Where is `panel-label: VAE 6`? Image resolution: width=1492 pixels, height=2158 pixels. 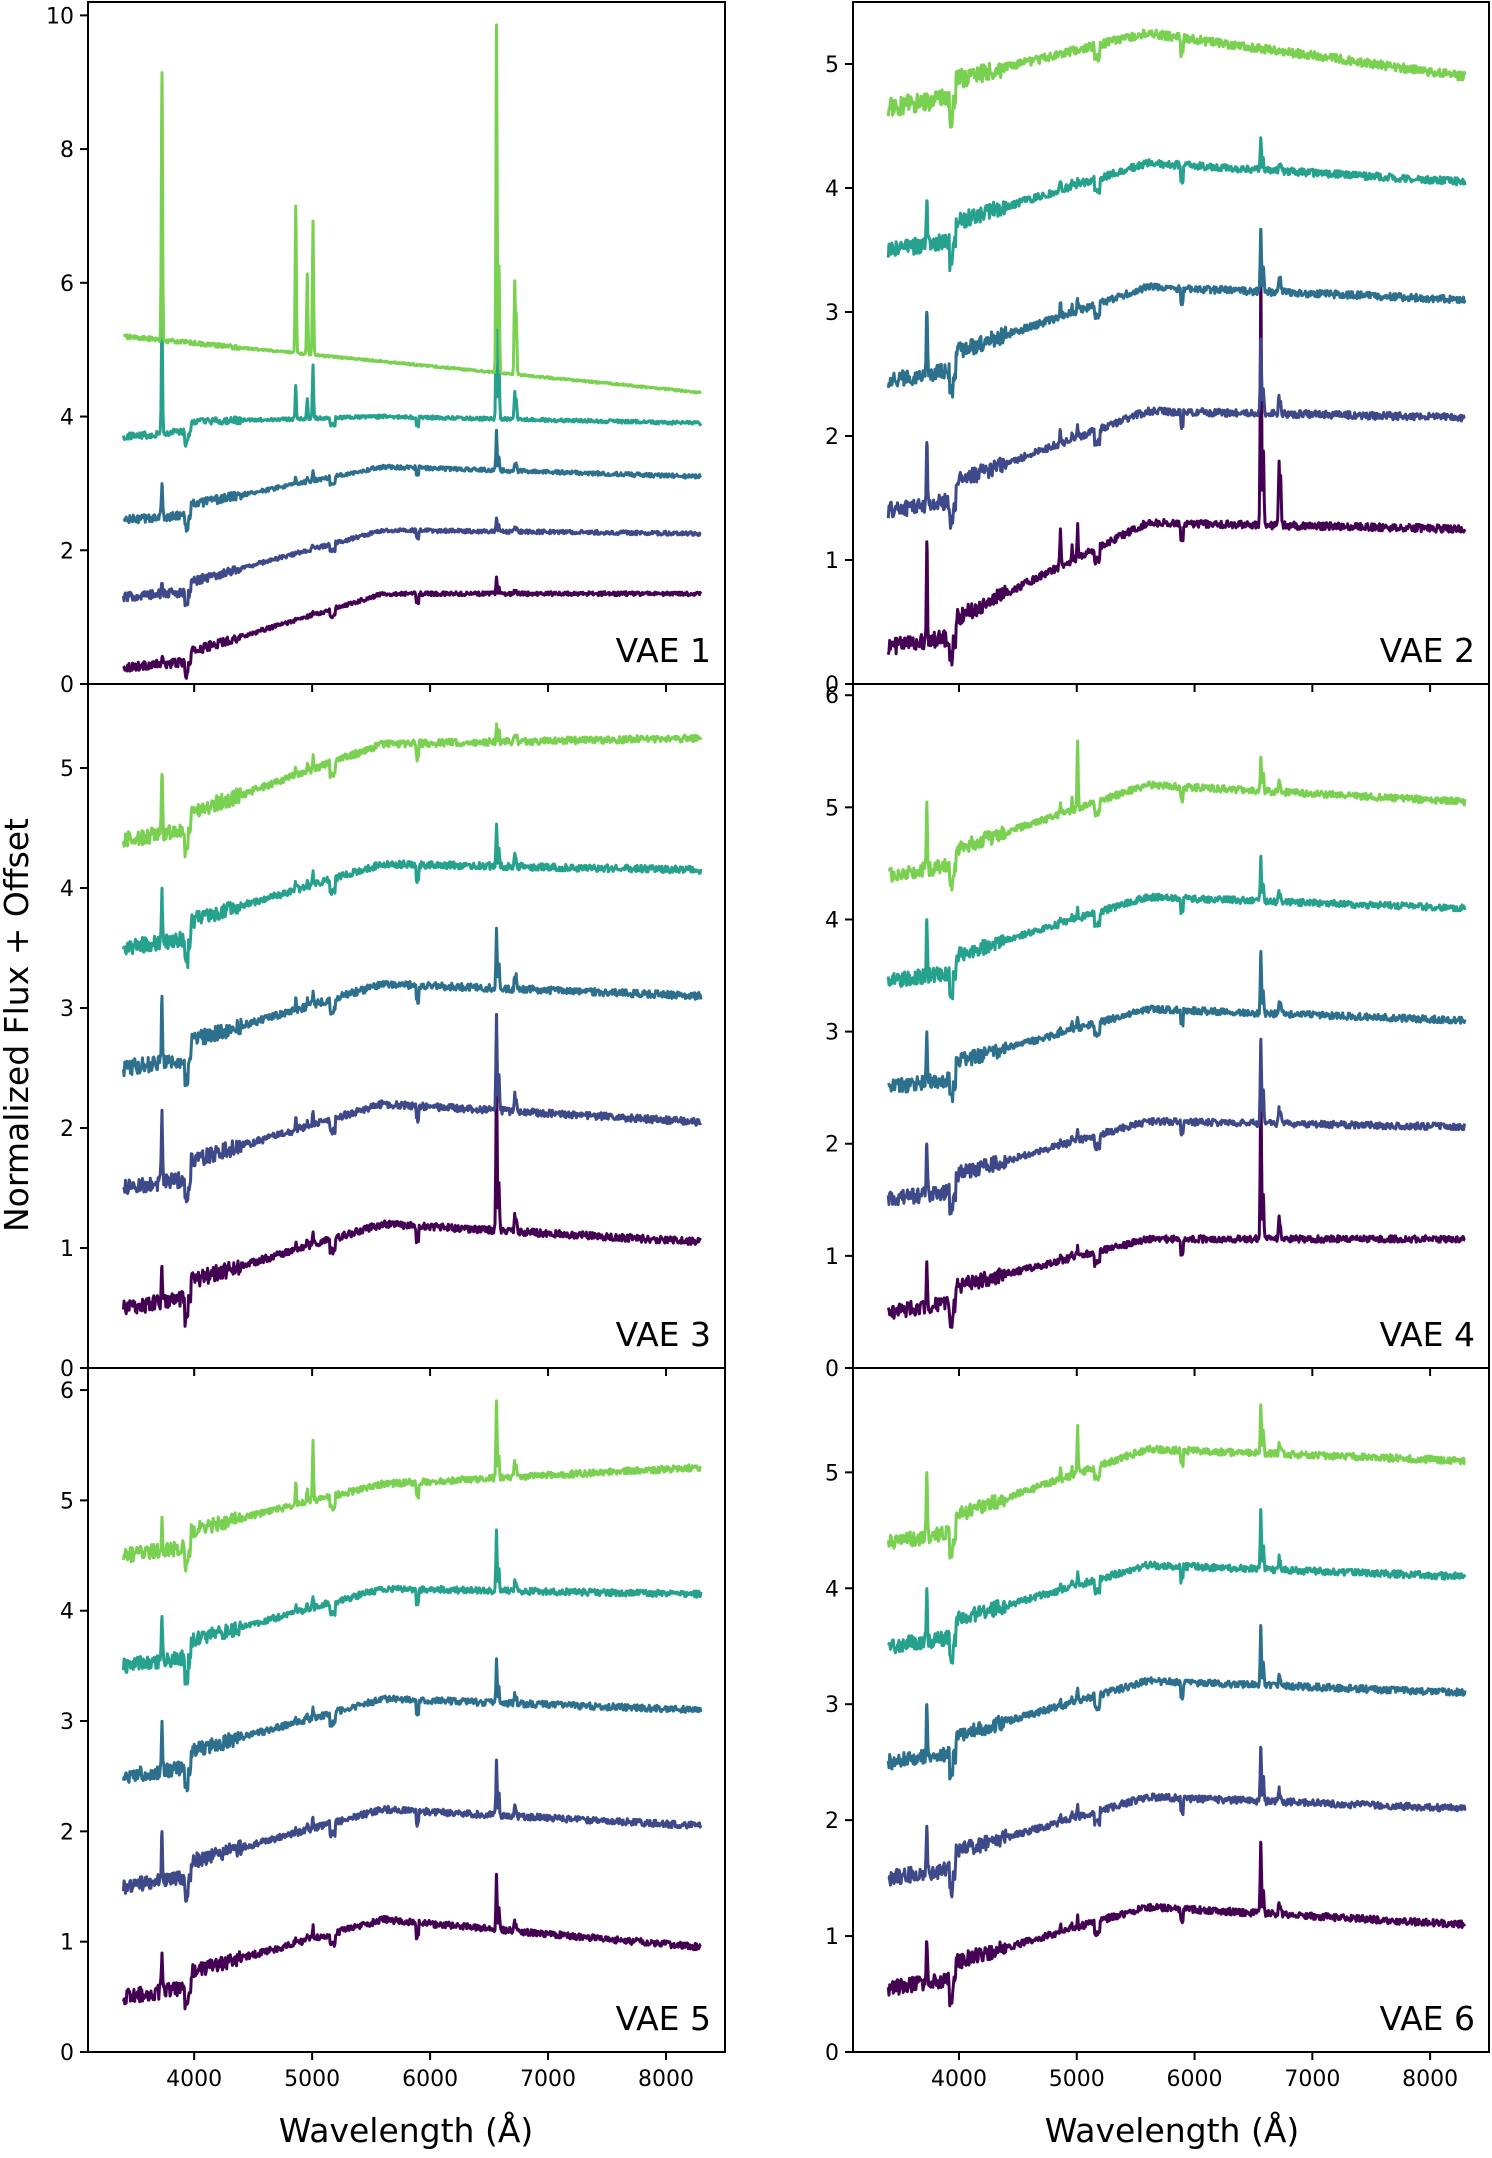
panel-label: VAE 6 is located at coordinates (1427, 2018).